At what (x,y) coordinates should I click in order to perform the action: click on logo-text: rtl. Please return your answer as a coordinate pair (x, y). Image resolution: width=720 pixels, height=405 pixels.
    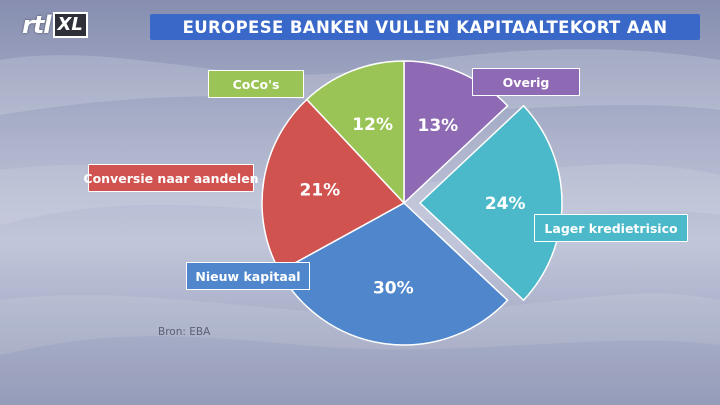
    Looking at the image, I should click on (37, 25).